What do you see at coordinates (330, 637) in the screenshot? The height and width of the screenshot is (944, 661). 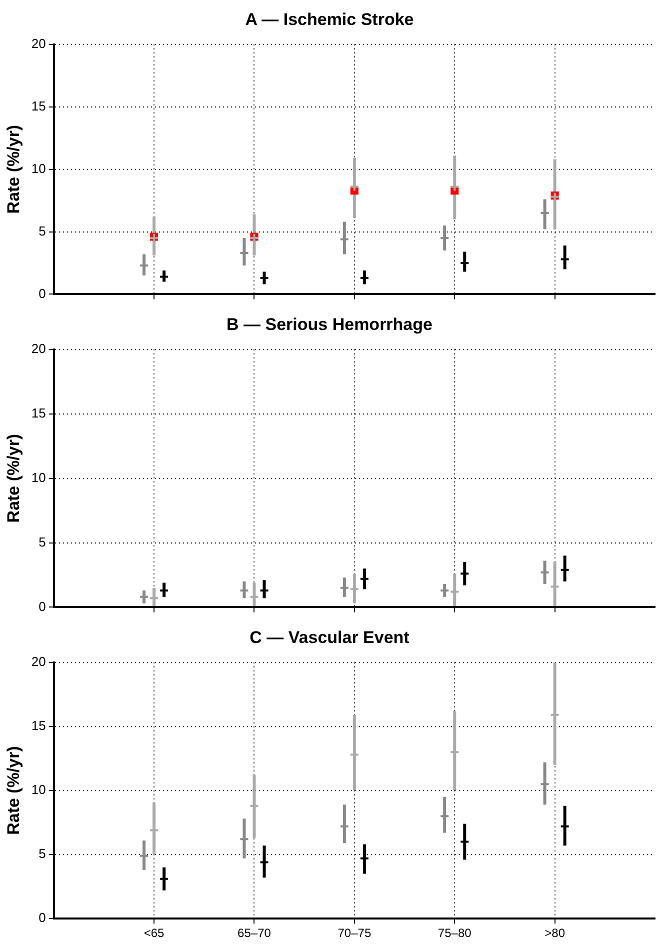 I see `chart-title: C — Vascular Event` at bounding box center [330, 637].